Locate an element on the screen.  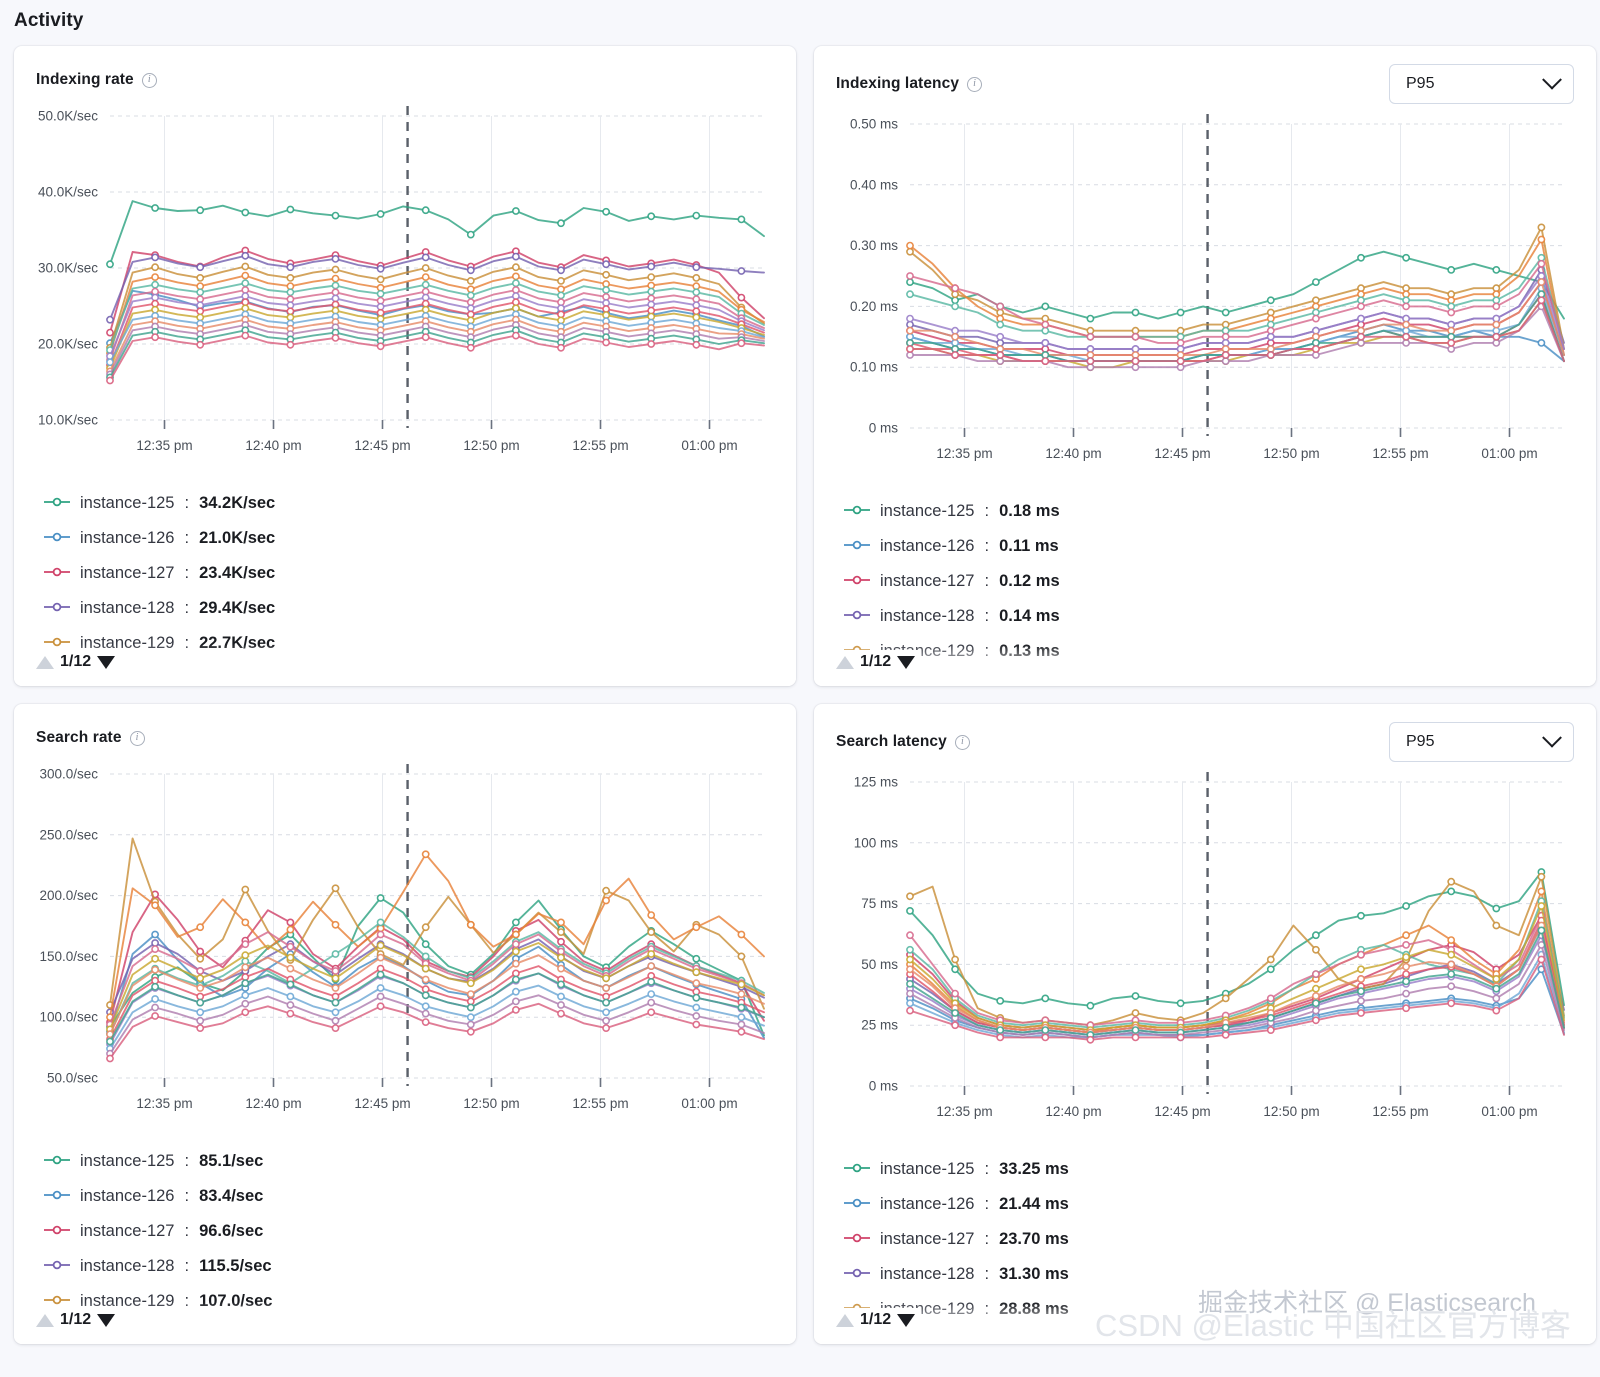
svg-text: 0.10 ms is located at coordinates (874, 367).